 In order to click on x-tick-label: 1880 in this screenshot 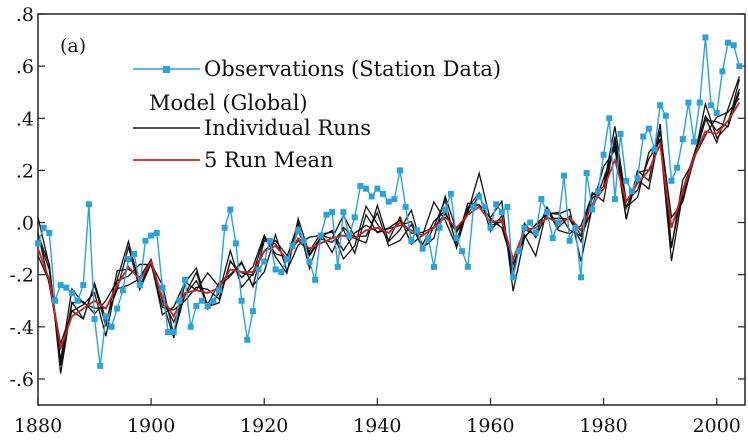, I will do `click(38, 426)`.